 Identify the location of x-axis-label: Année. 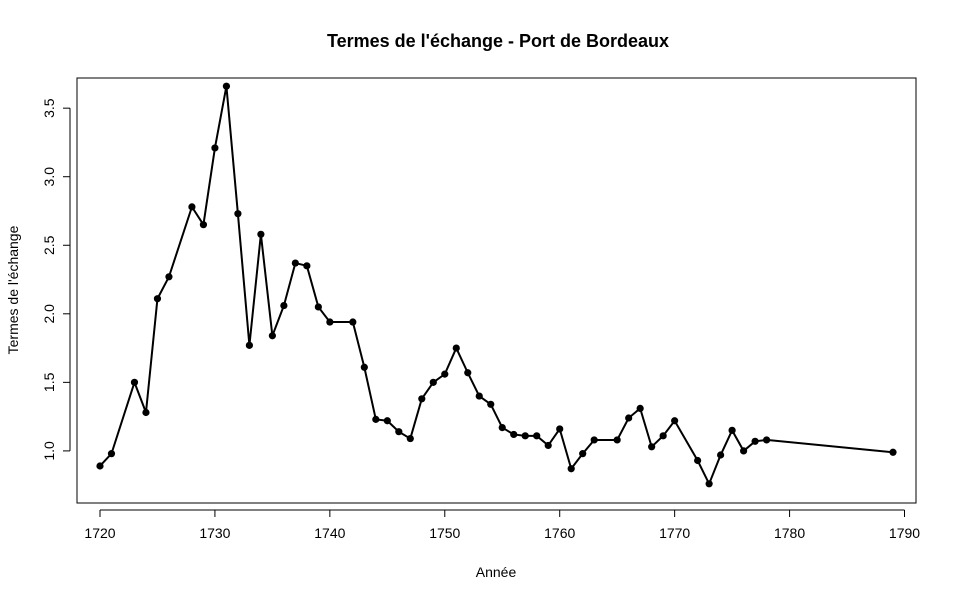
(496, 572).